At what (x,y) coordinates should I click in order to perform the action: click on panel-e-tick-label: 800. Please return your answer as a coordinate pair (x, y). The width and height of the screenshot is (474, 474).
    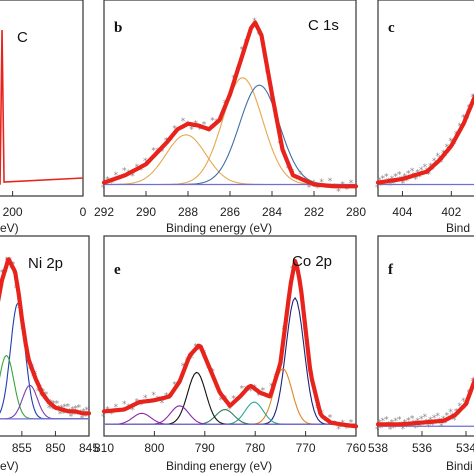
    Looking at the image, I should click on (154, 448).